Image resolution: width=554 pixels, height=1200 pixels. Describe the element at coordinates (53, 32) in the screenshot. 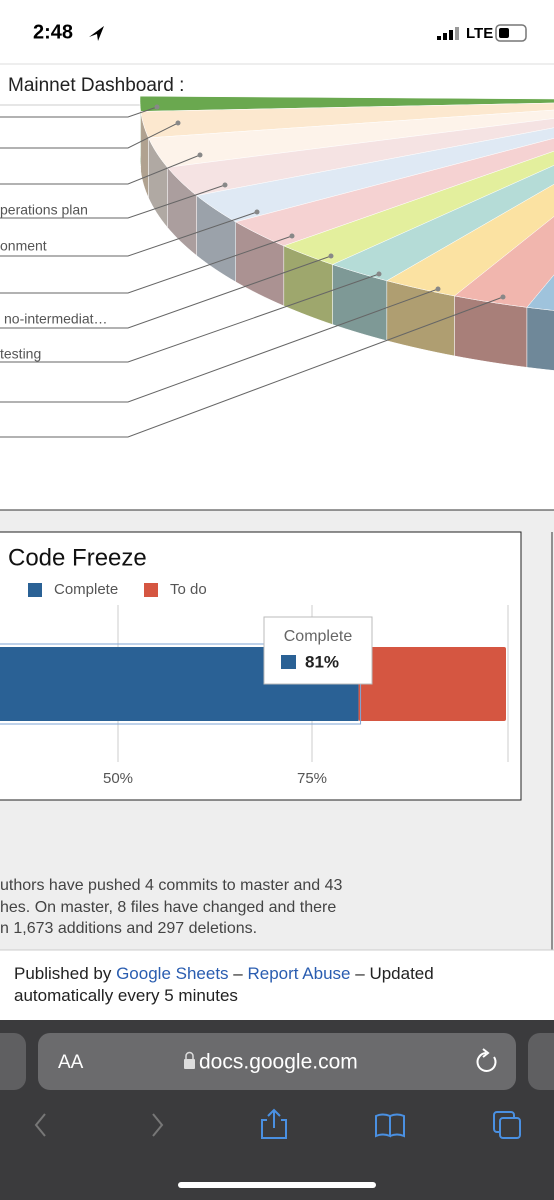

I see `time: 2:48` at that location.